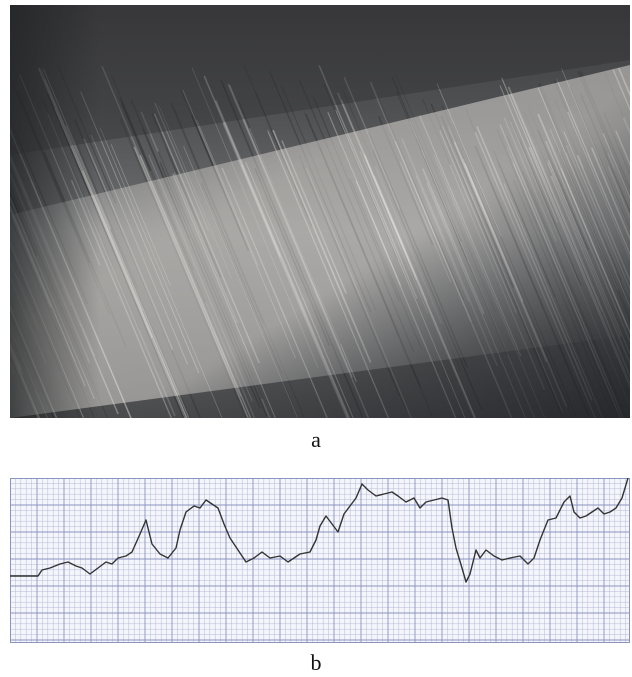 This screenshot has width=632, height=677. What do you see at coordinates (316, 662) in the screenshot?
I see `panel-b-label: b` at bounding box center [316, 662].